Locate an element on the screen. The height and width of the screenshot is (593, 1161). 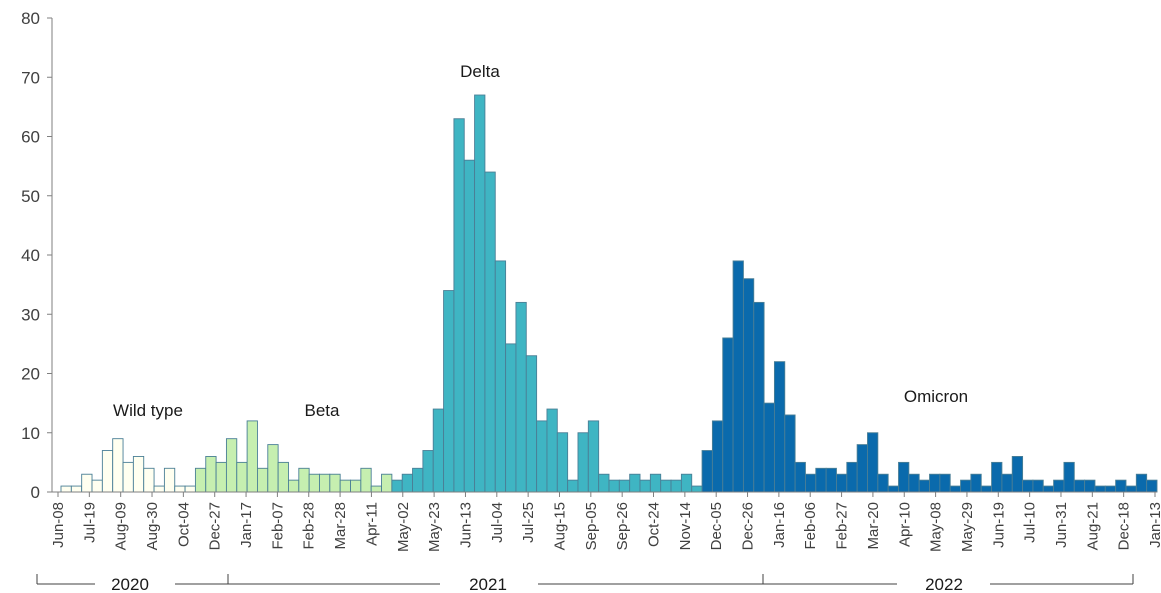
year-label: 2021 is located at coordinates (488, 584).